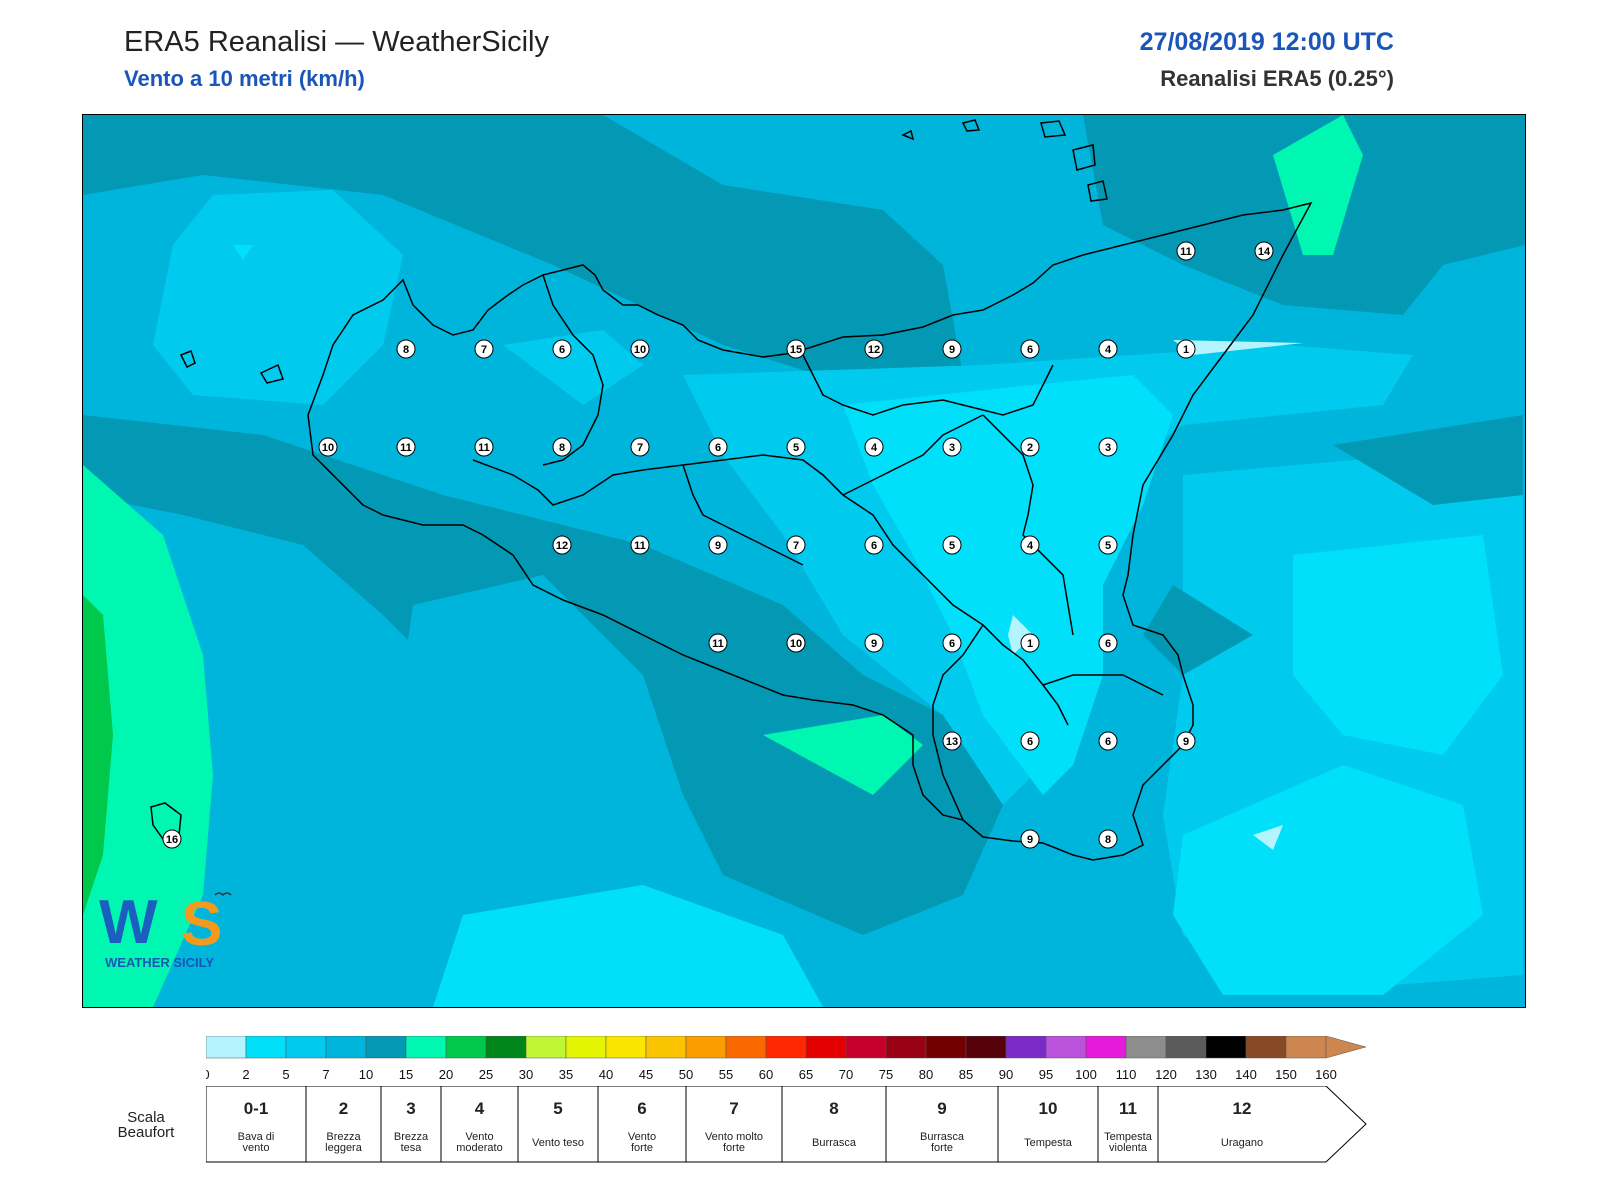 The image size is (1600, 1200). I want to click on beaufort-level-desc: Tempesta, so click(1128, 1137).